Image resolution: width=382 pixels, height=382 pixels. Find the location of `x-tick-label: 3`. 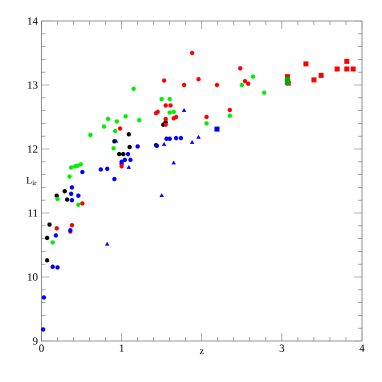

x-tick-label: 3 is located at coordinates (282, 348).